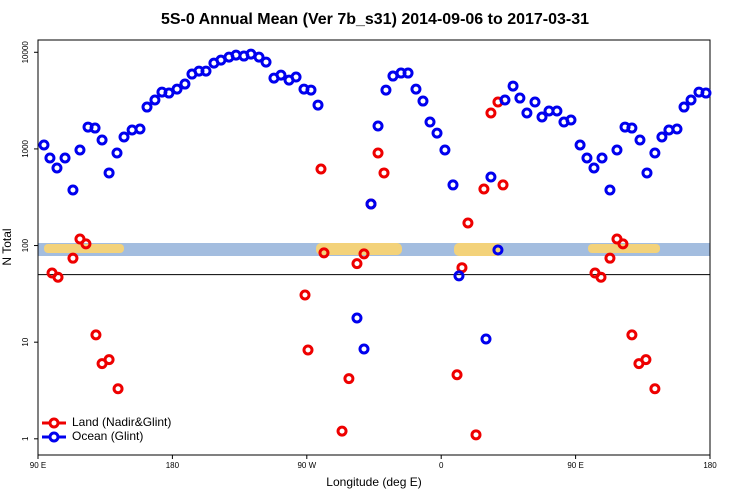  I want to click on y-tick-label: 10000, so click(25, 52).